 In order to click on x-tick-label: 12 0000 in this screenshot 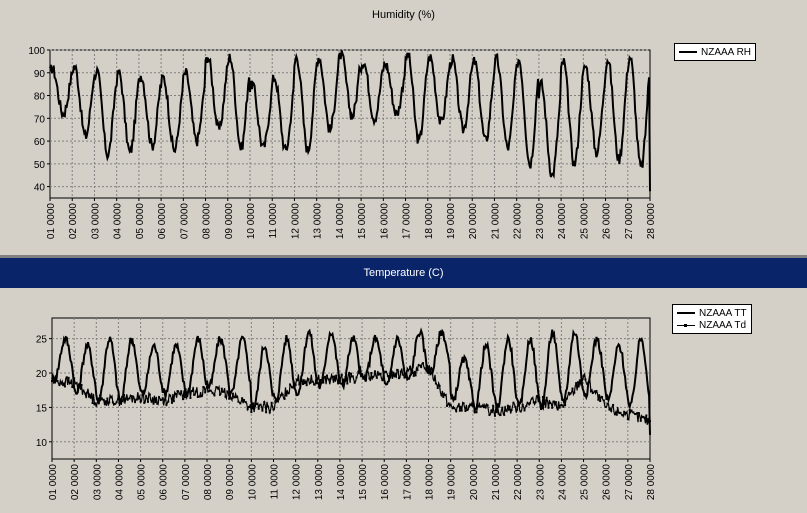, I will do `click(297, 482)`.